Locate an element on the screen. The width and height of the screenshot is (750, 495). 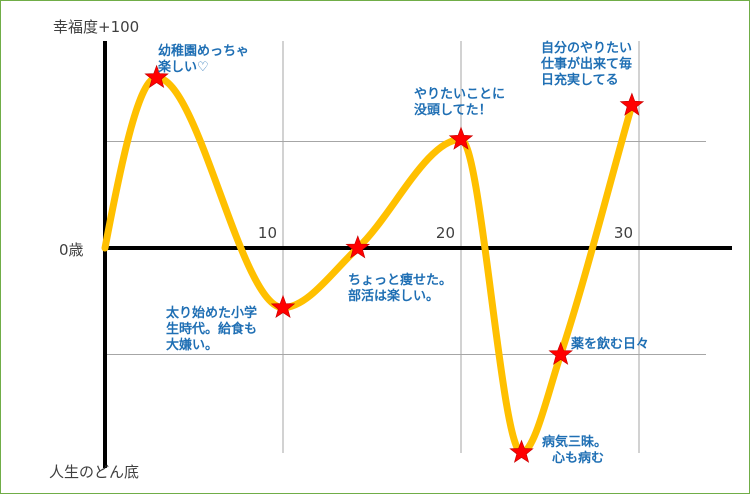
event-annotation: 病気三昧。心も病む is located at coordinates (574, 450).